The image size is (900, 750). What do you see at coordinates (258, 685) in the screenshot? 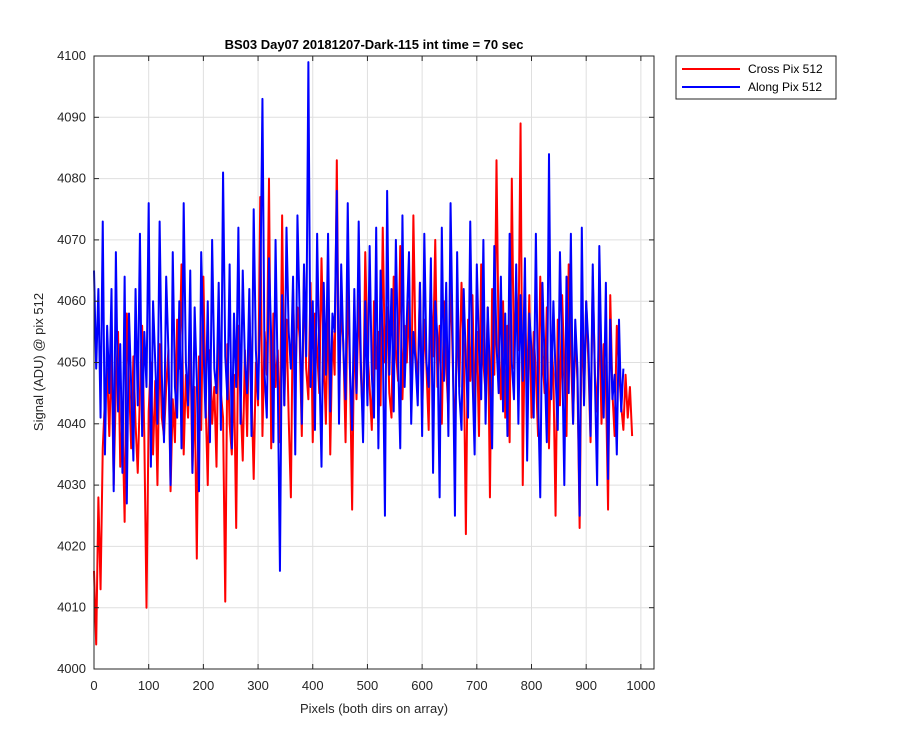
I see `x-tick-label: 300` at bounding box center [258, 685].